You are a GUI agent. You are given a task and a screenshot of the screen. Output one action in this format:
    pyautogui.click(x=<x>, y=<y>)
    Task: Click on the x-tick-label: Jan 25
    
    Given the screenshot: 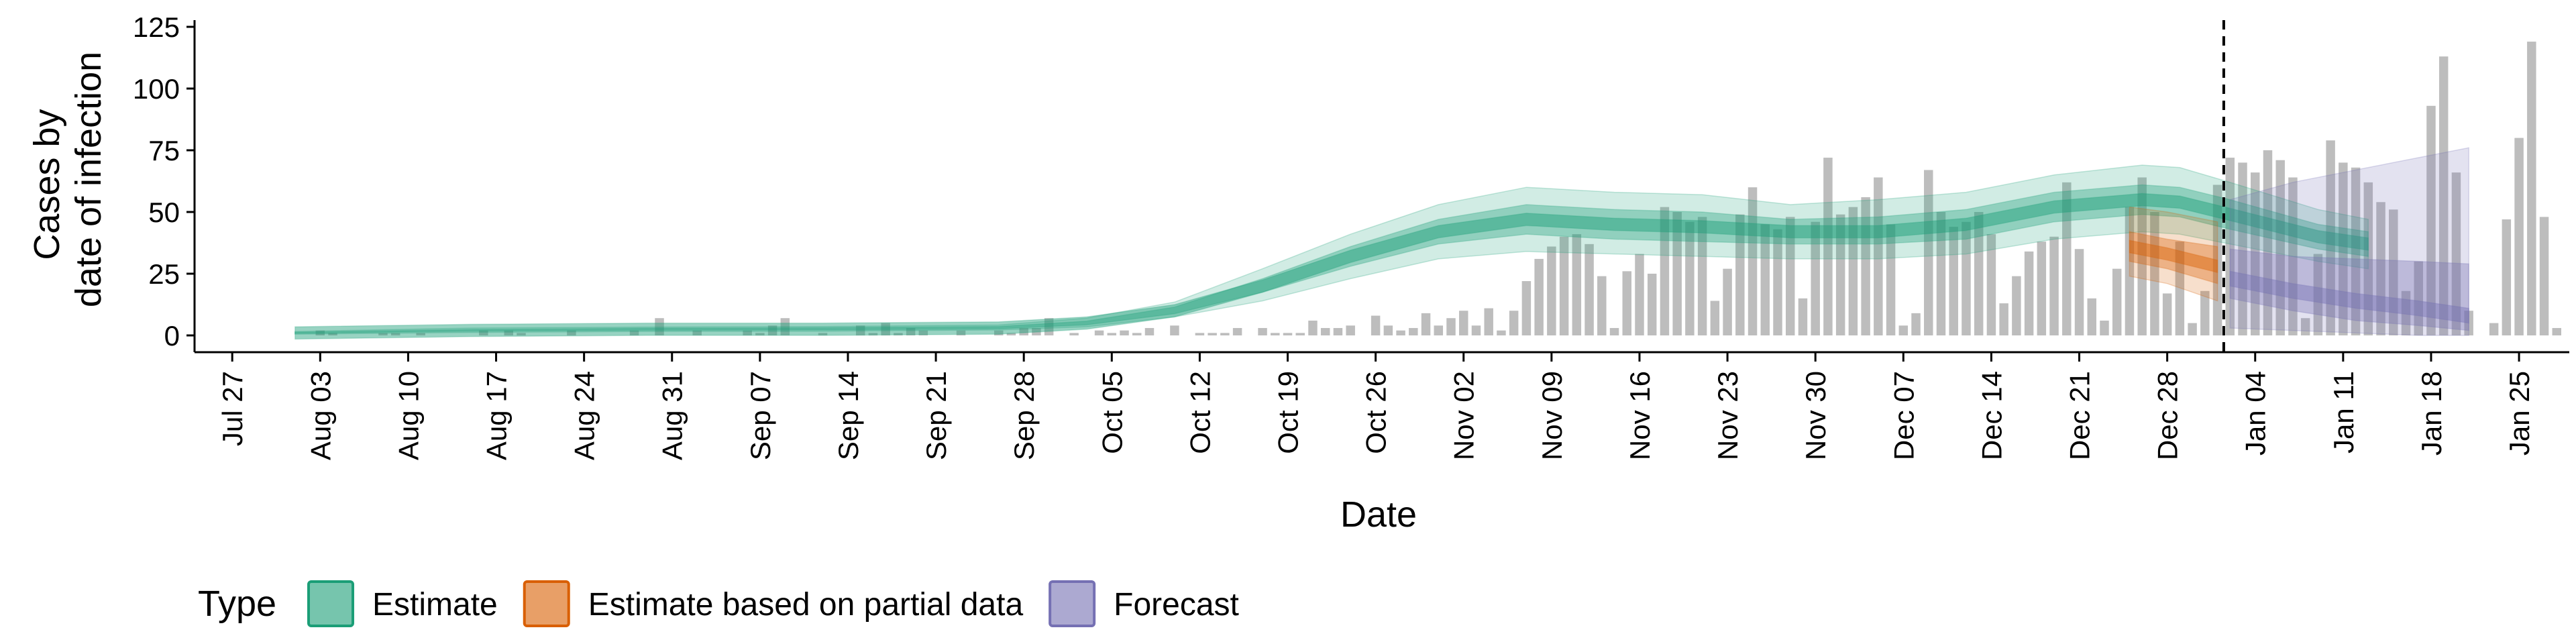 What is the action you would take?
    pyautogui.click(x=2519, y=413)
    